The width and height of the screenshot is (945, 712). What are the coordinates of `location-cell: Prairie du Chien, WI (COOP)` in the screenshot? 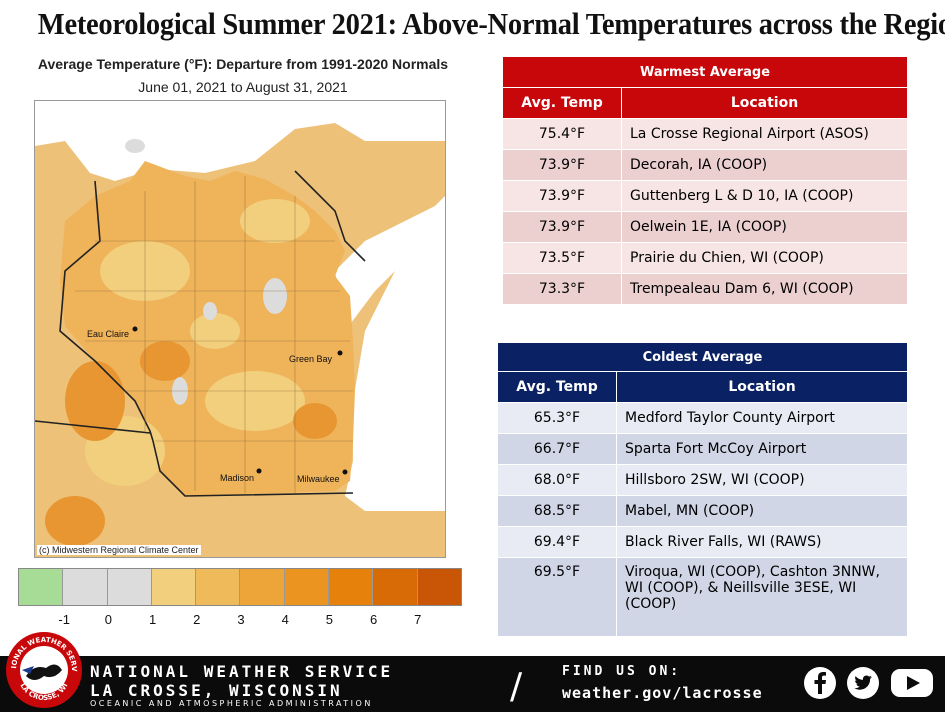 It's located at (764, 258).